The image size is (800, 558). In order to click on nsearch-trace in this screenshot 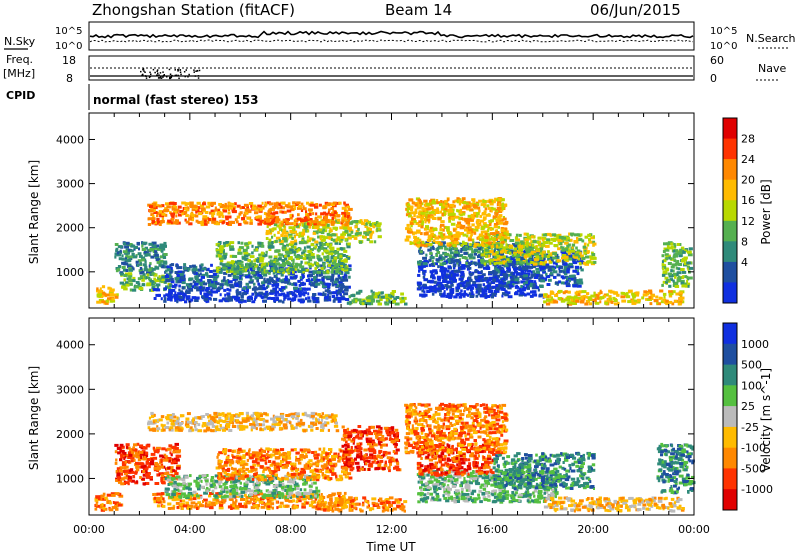, I will do `click(391, 41)`.